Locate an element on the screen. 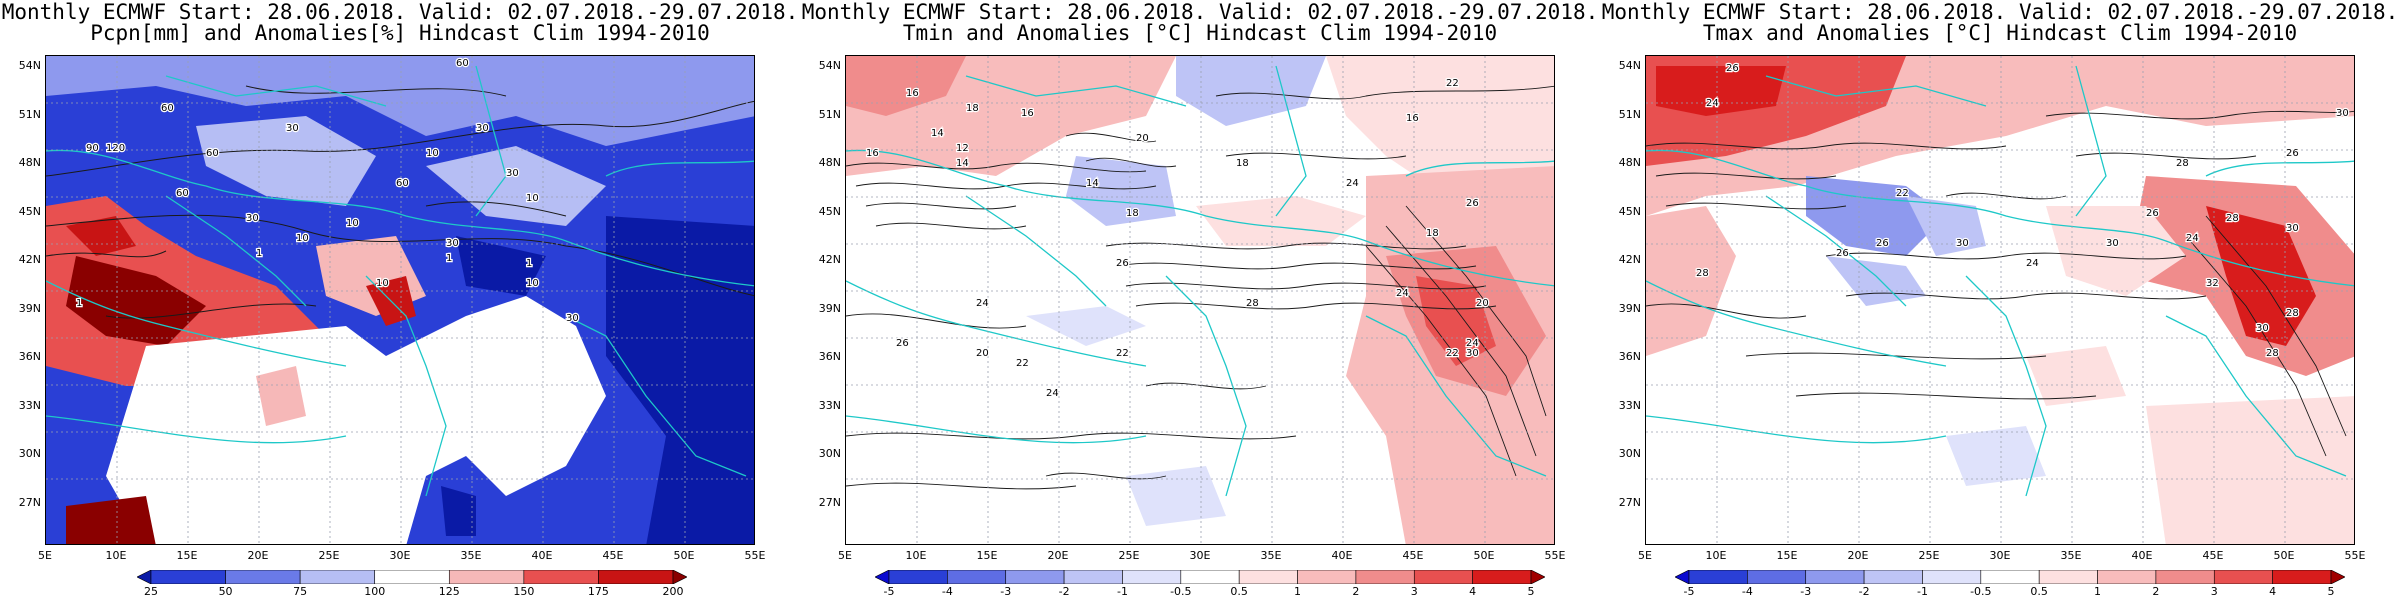  lat-label: 42N is located at coordinates (1629, 259).